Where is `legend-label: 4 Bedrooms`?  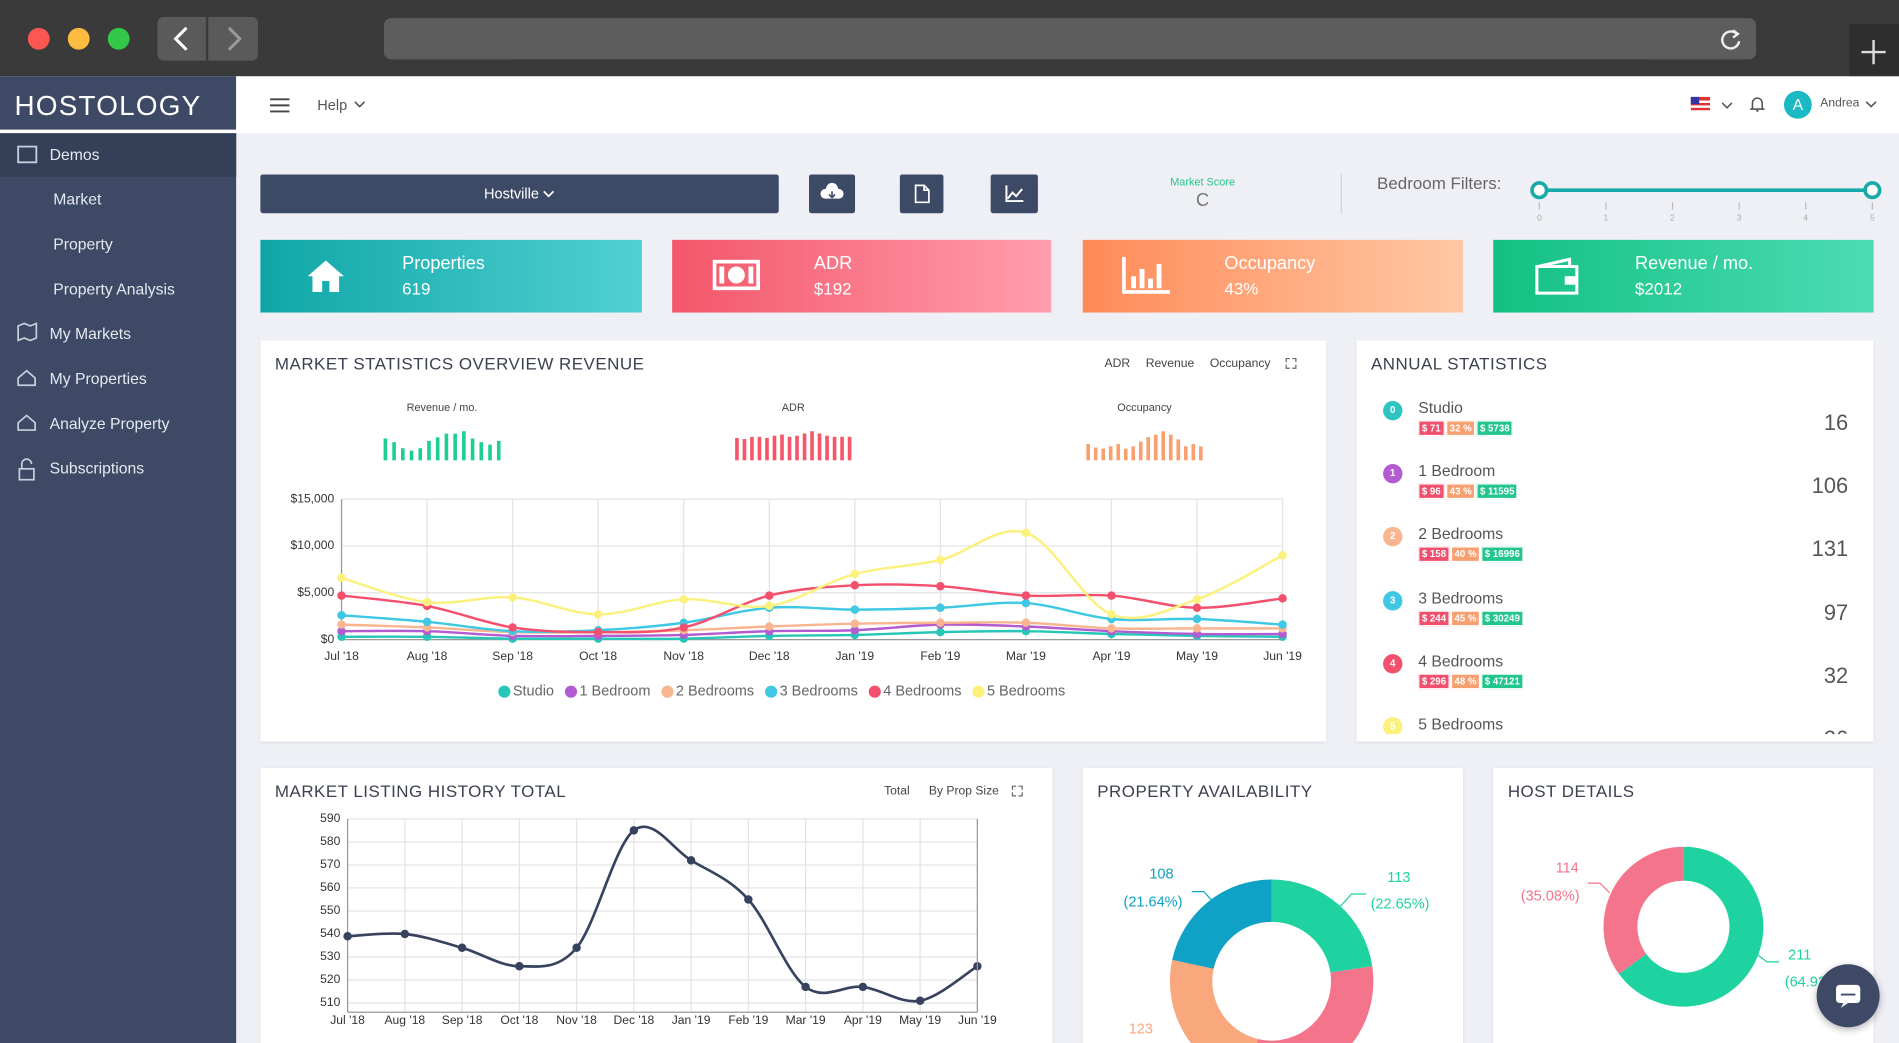 legend-label: 4 Bedrooms is located at coordinates (922, 692).